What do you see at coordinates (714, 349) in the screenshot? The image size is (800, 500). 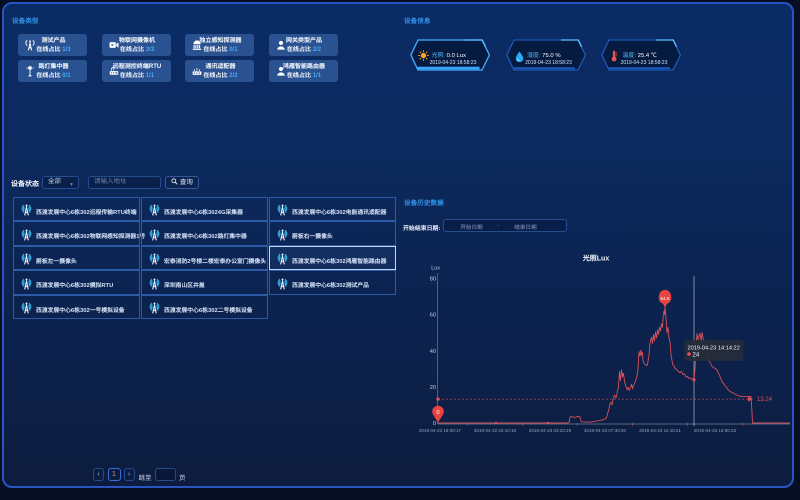 I see `svg-text: 2019-04-23 14:14:22` at bounding box center [714, 349].